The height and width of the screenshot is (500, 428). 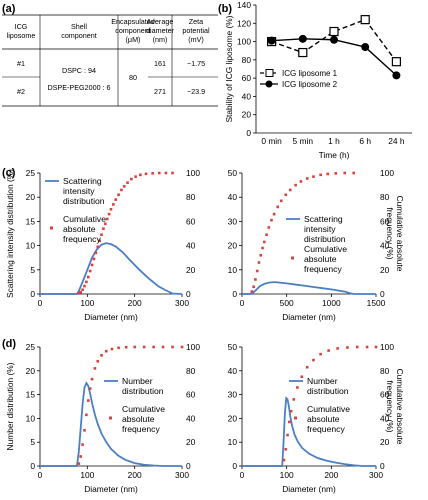 What do you see at coordinates (87, 475) in the screenshot?
I see `x-tick-label: 100` at bounding box center [87, 475].